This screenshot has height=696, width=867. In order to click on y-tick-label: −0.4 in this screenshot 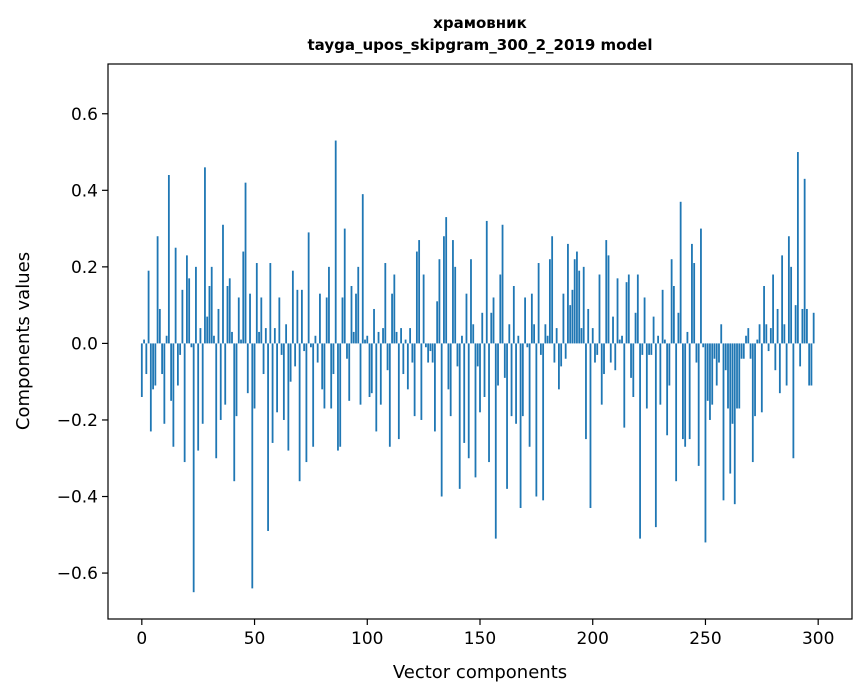, I will do `click(77, 498)`.